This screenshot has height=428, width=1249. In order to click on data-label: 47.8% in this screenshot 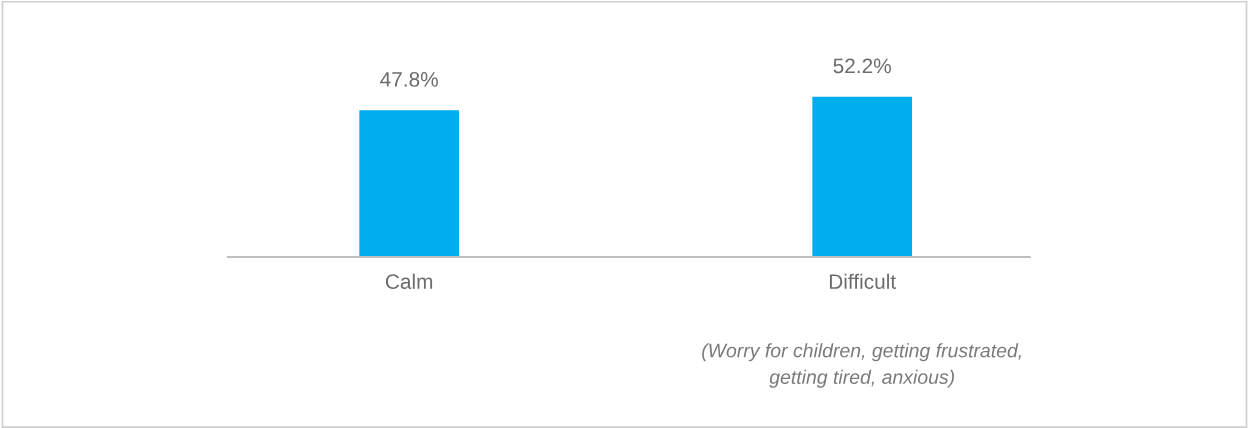, I will do `click(409, 79)`.